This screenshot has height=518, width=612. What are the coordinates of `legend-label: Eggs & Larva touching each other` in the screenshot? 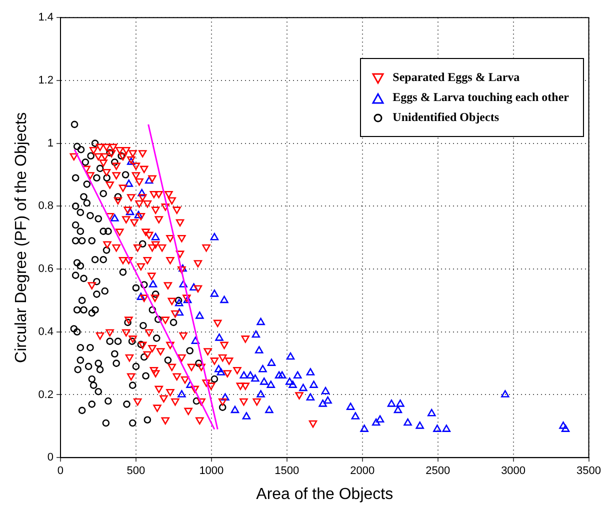 It's located at (480, 97).